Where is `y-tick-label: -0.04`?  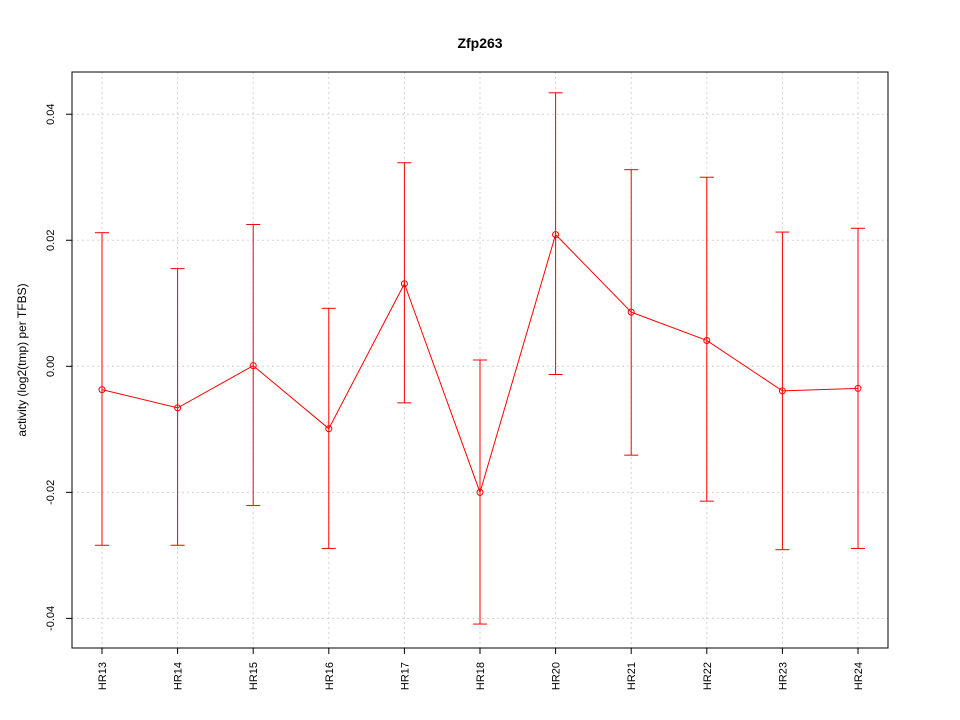
y-tick-label: -0.04 is located at coordinates (51, 618).